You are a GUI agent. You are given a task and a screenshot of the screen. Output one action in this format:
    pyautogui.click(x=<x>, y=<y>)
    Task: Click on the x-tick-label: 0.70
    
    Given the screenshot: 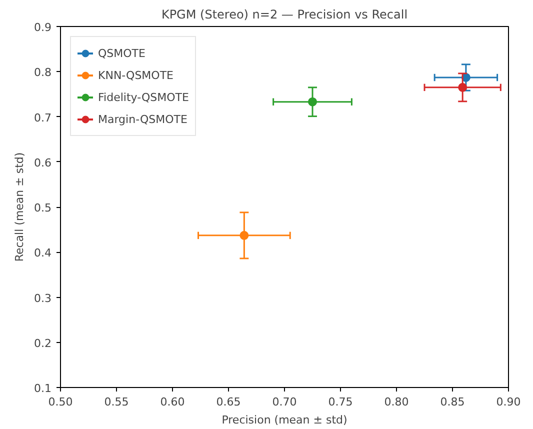 What is the action you would take?
    pyautogui.click(x=284, y=402)
    